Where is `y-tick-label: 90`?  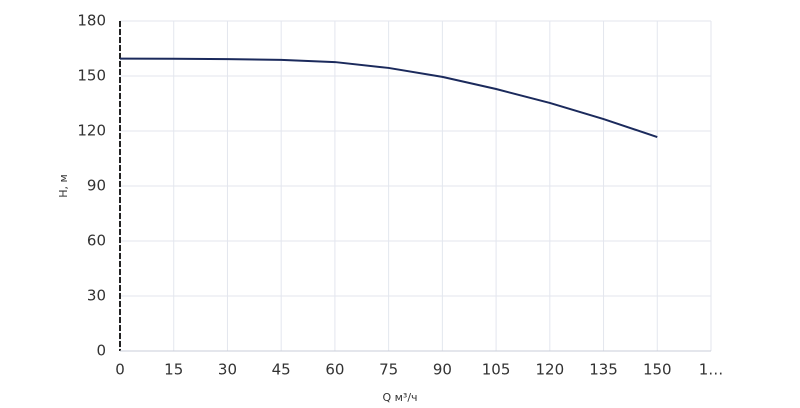
y-tick-label: 90 is located at coordinates (96, 186).